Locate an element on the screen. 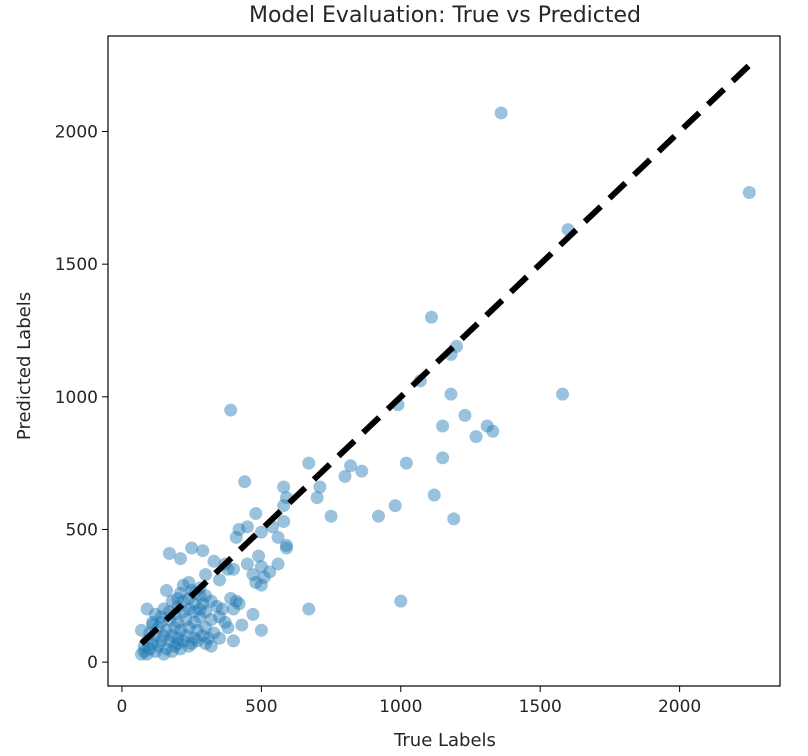 Image resolution: width=808 pixels, height=756 pixels. y-tick-label: 2000 is located at coordinates (76, 133).